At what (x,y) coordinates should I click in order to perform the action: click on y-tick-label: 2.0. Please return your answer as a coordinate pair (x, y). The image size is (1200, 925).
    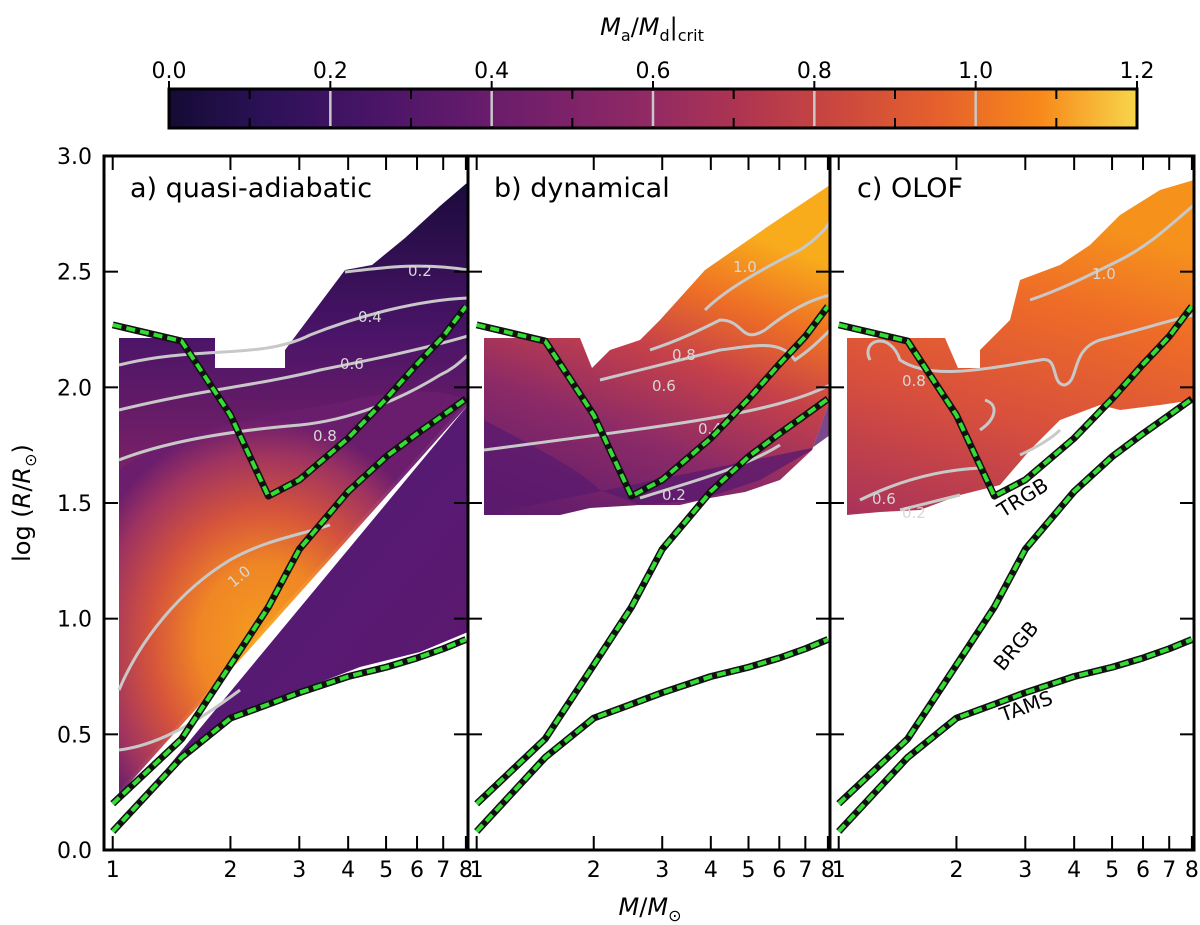
    Looking at the image, I should click on (74, 388).